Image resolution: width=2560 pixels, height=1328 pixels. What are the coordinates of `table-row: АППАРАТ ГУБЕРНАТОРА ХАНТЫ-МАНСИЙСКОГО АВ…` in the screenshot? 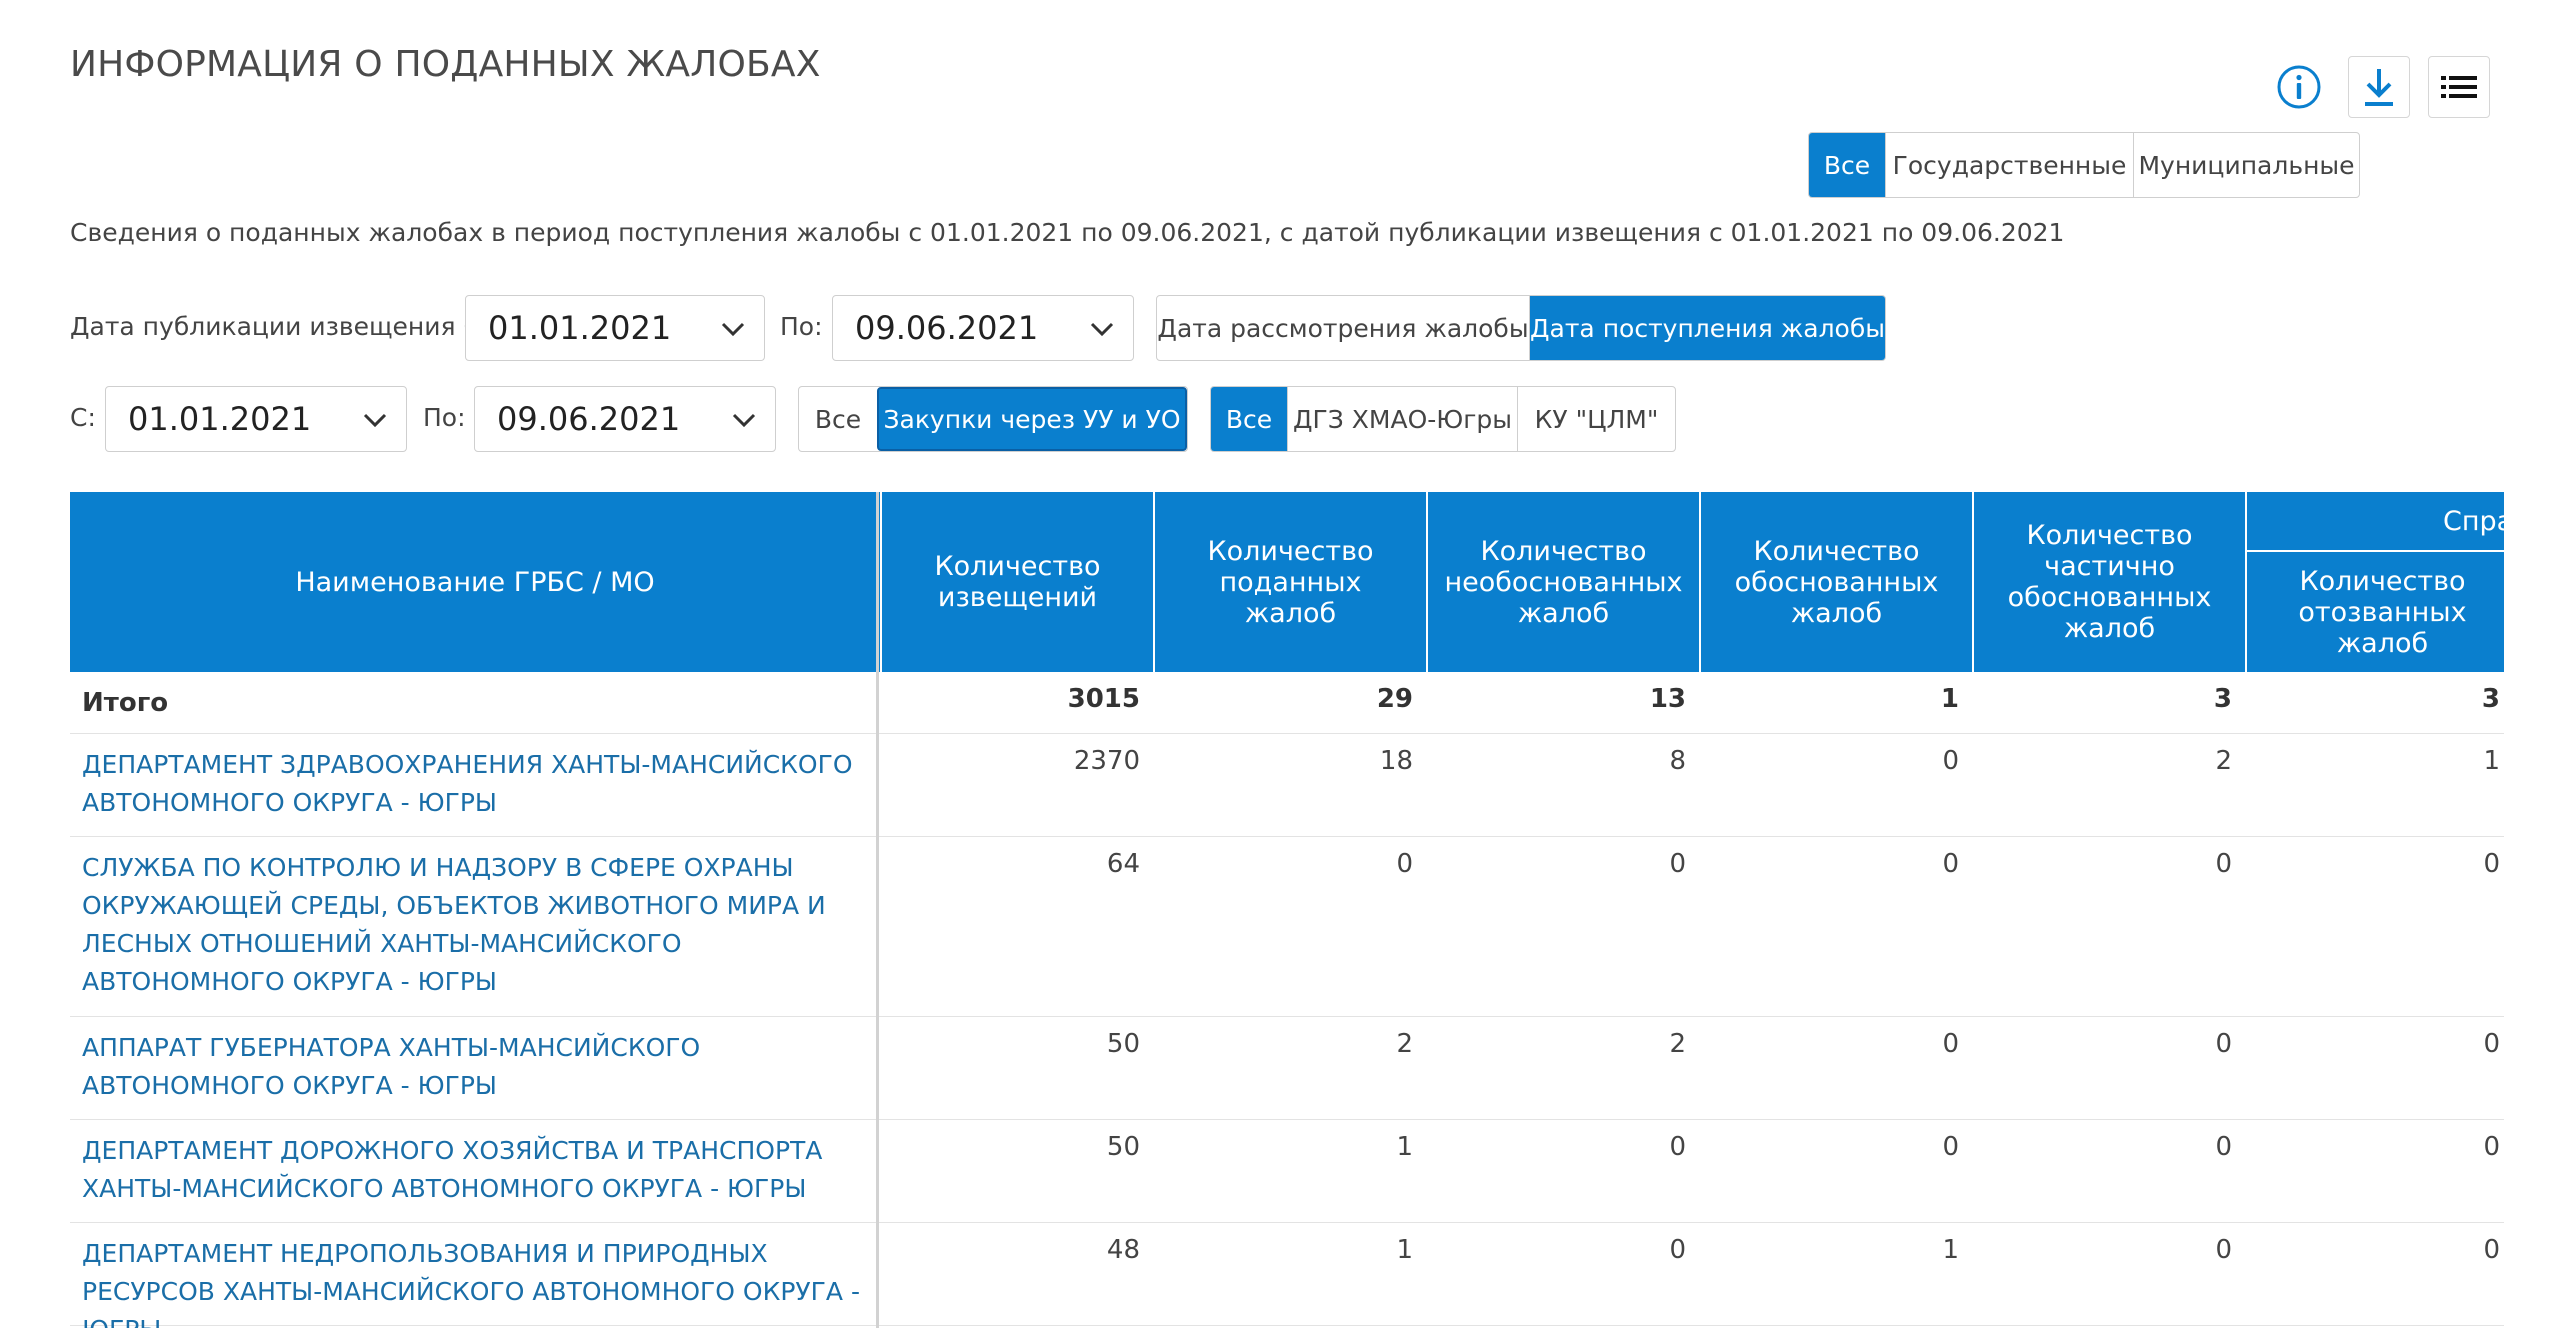 It's located at (1287, 1068).